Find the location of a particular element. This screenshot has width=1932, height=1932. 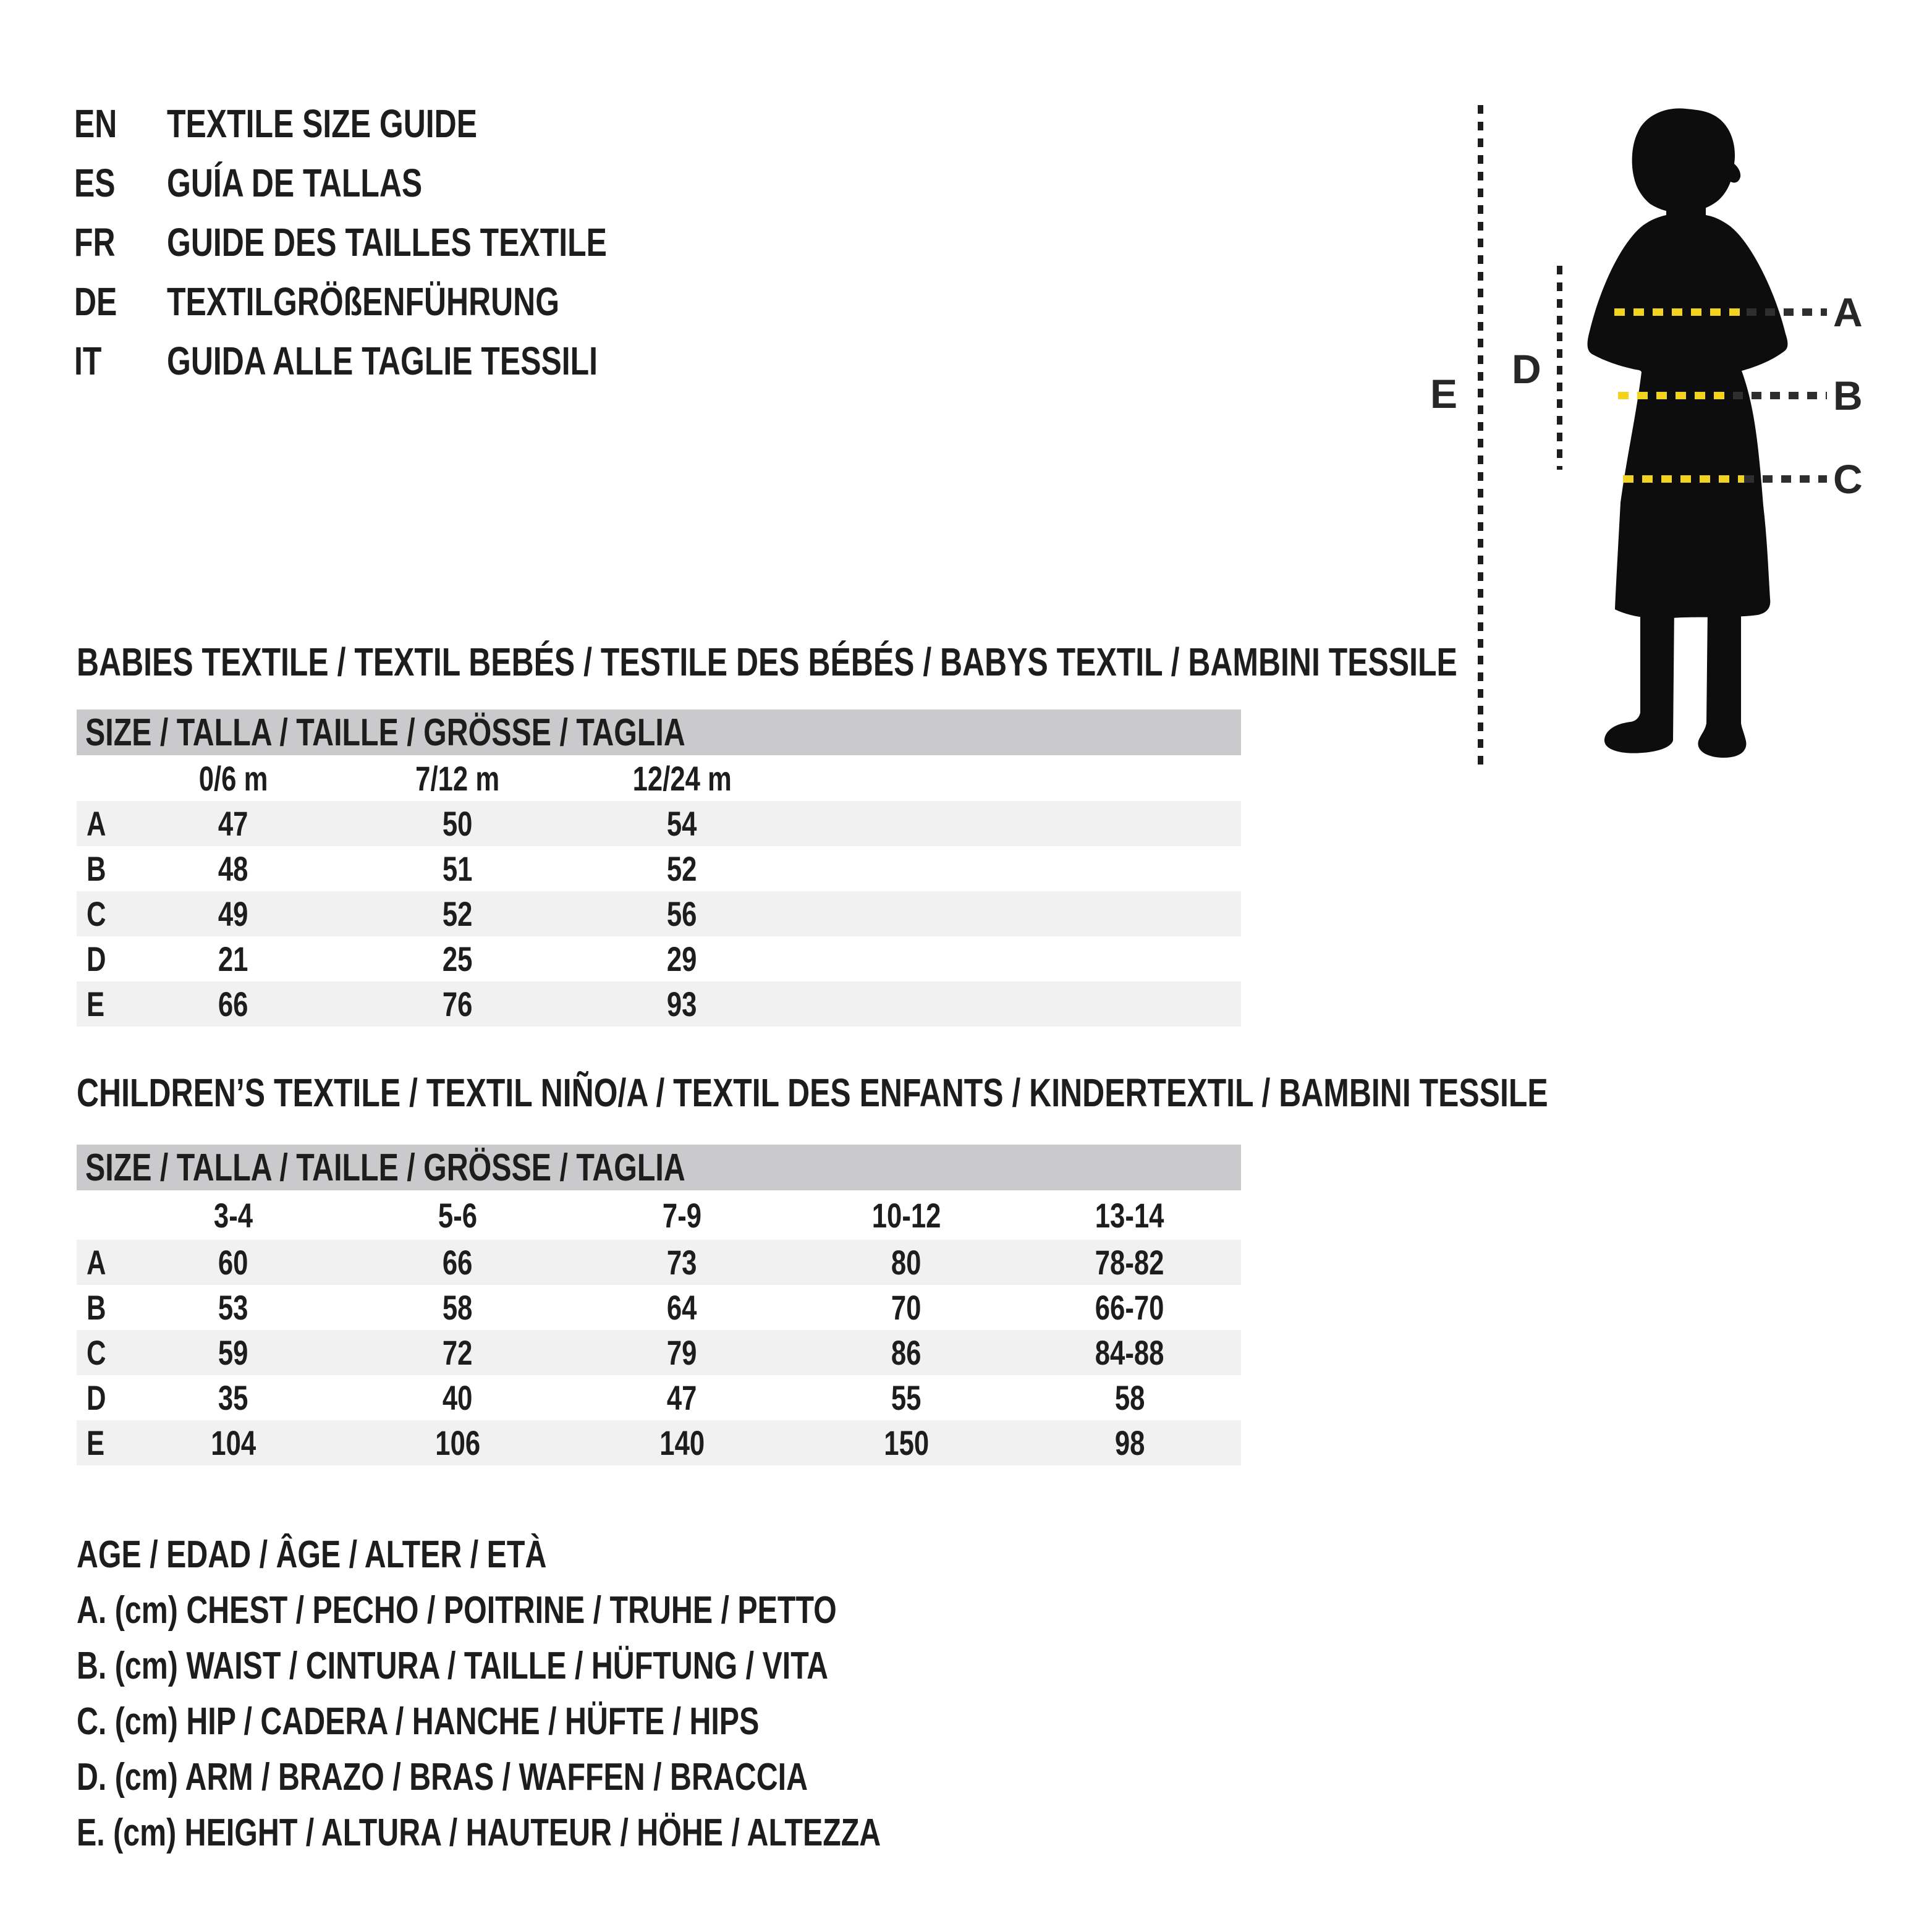

row-label-text: D is located at coordinates (96, 958).